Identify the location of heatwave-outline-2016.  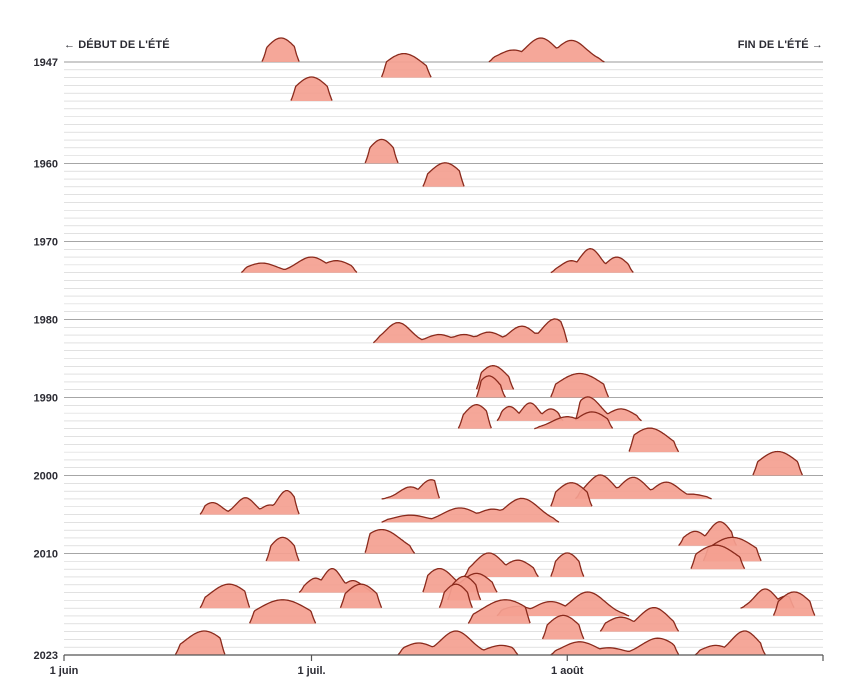
(464, 588).